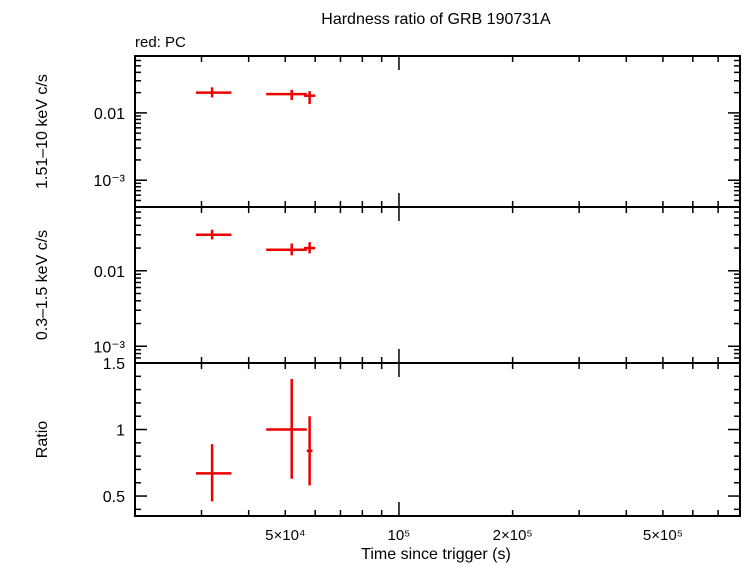 The height and width of the screenshot is (566, 742). Describe the element at coordinates (160, 42) in the screenshot. I see `legend-text: red: PC` at that location.